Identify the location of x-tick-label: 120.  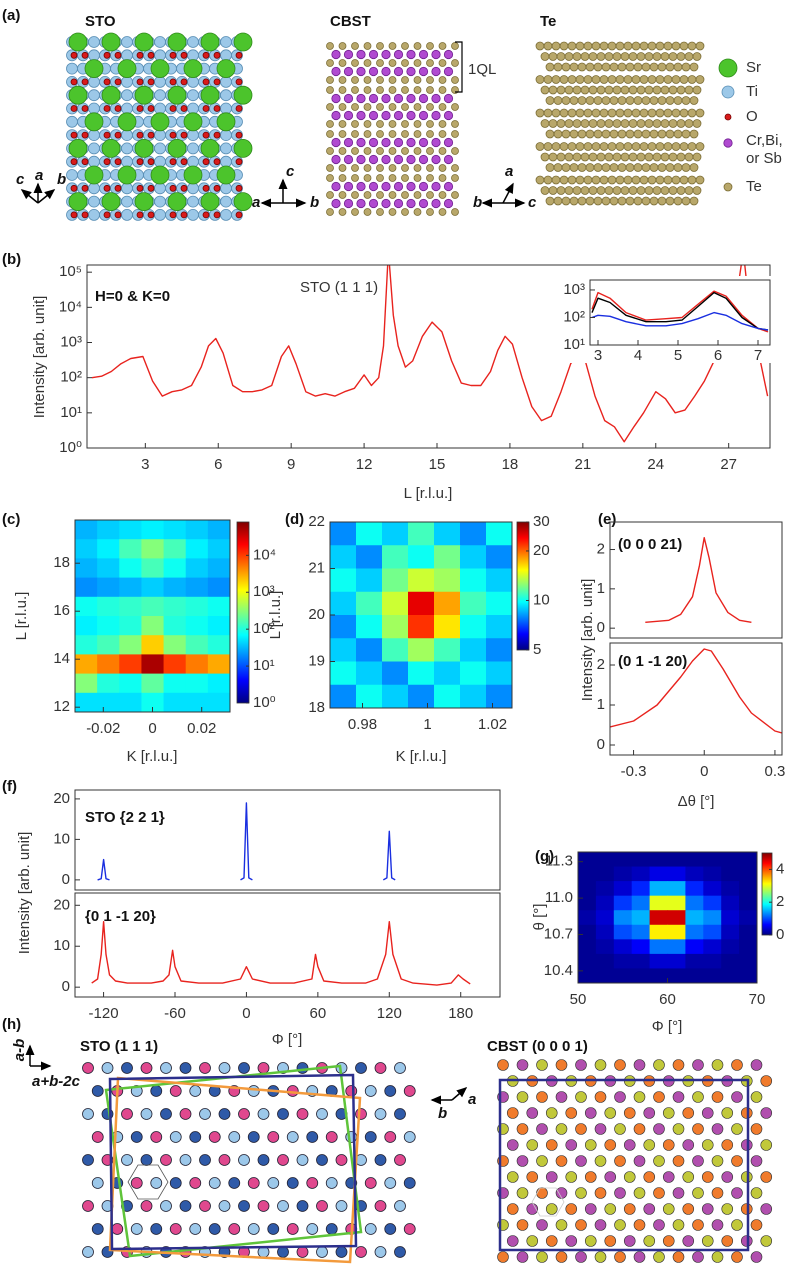
(389, 1013).